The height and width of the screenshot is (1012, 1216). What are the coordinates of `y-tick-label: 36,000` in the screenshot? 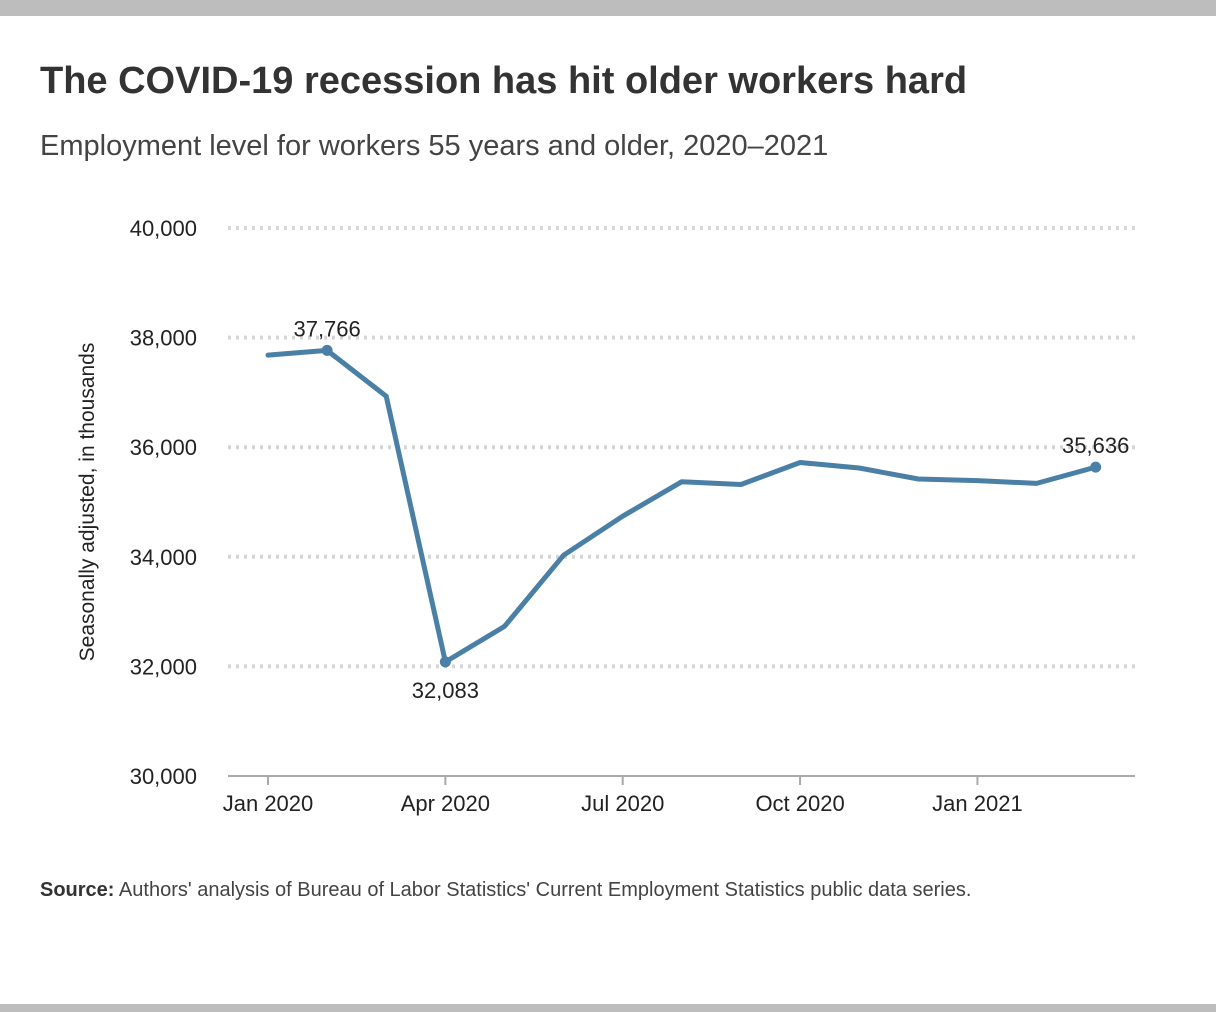 It's located at (163, 447).